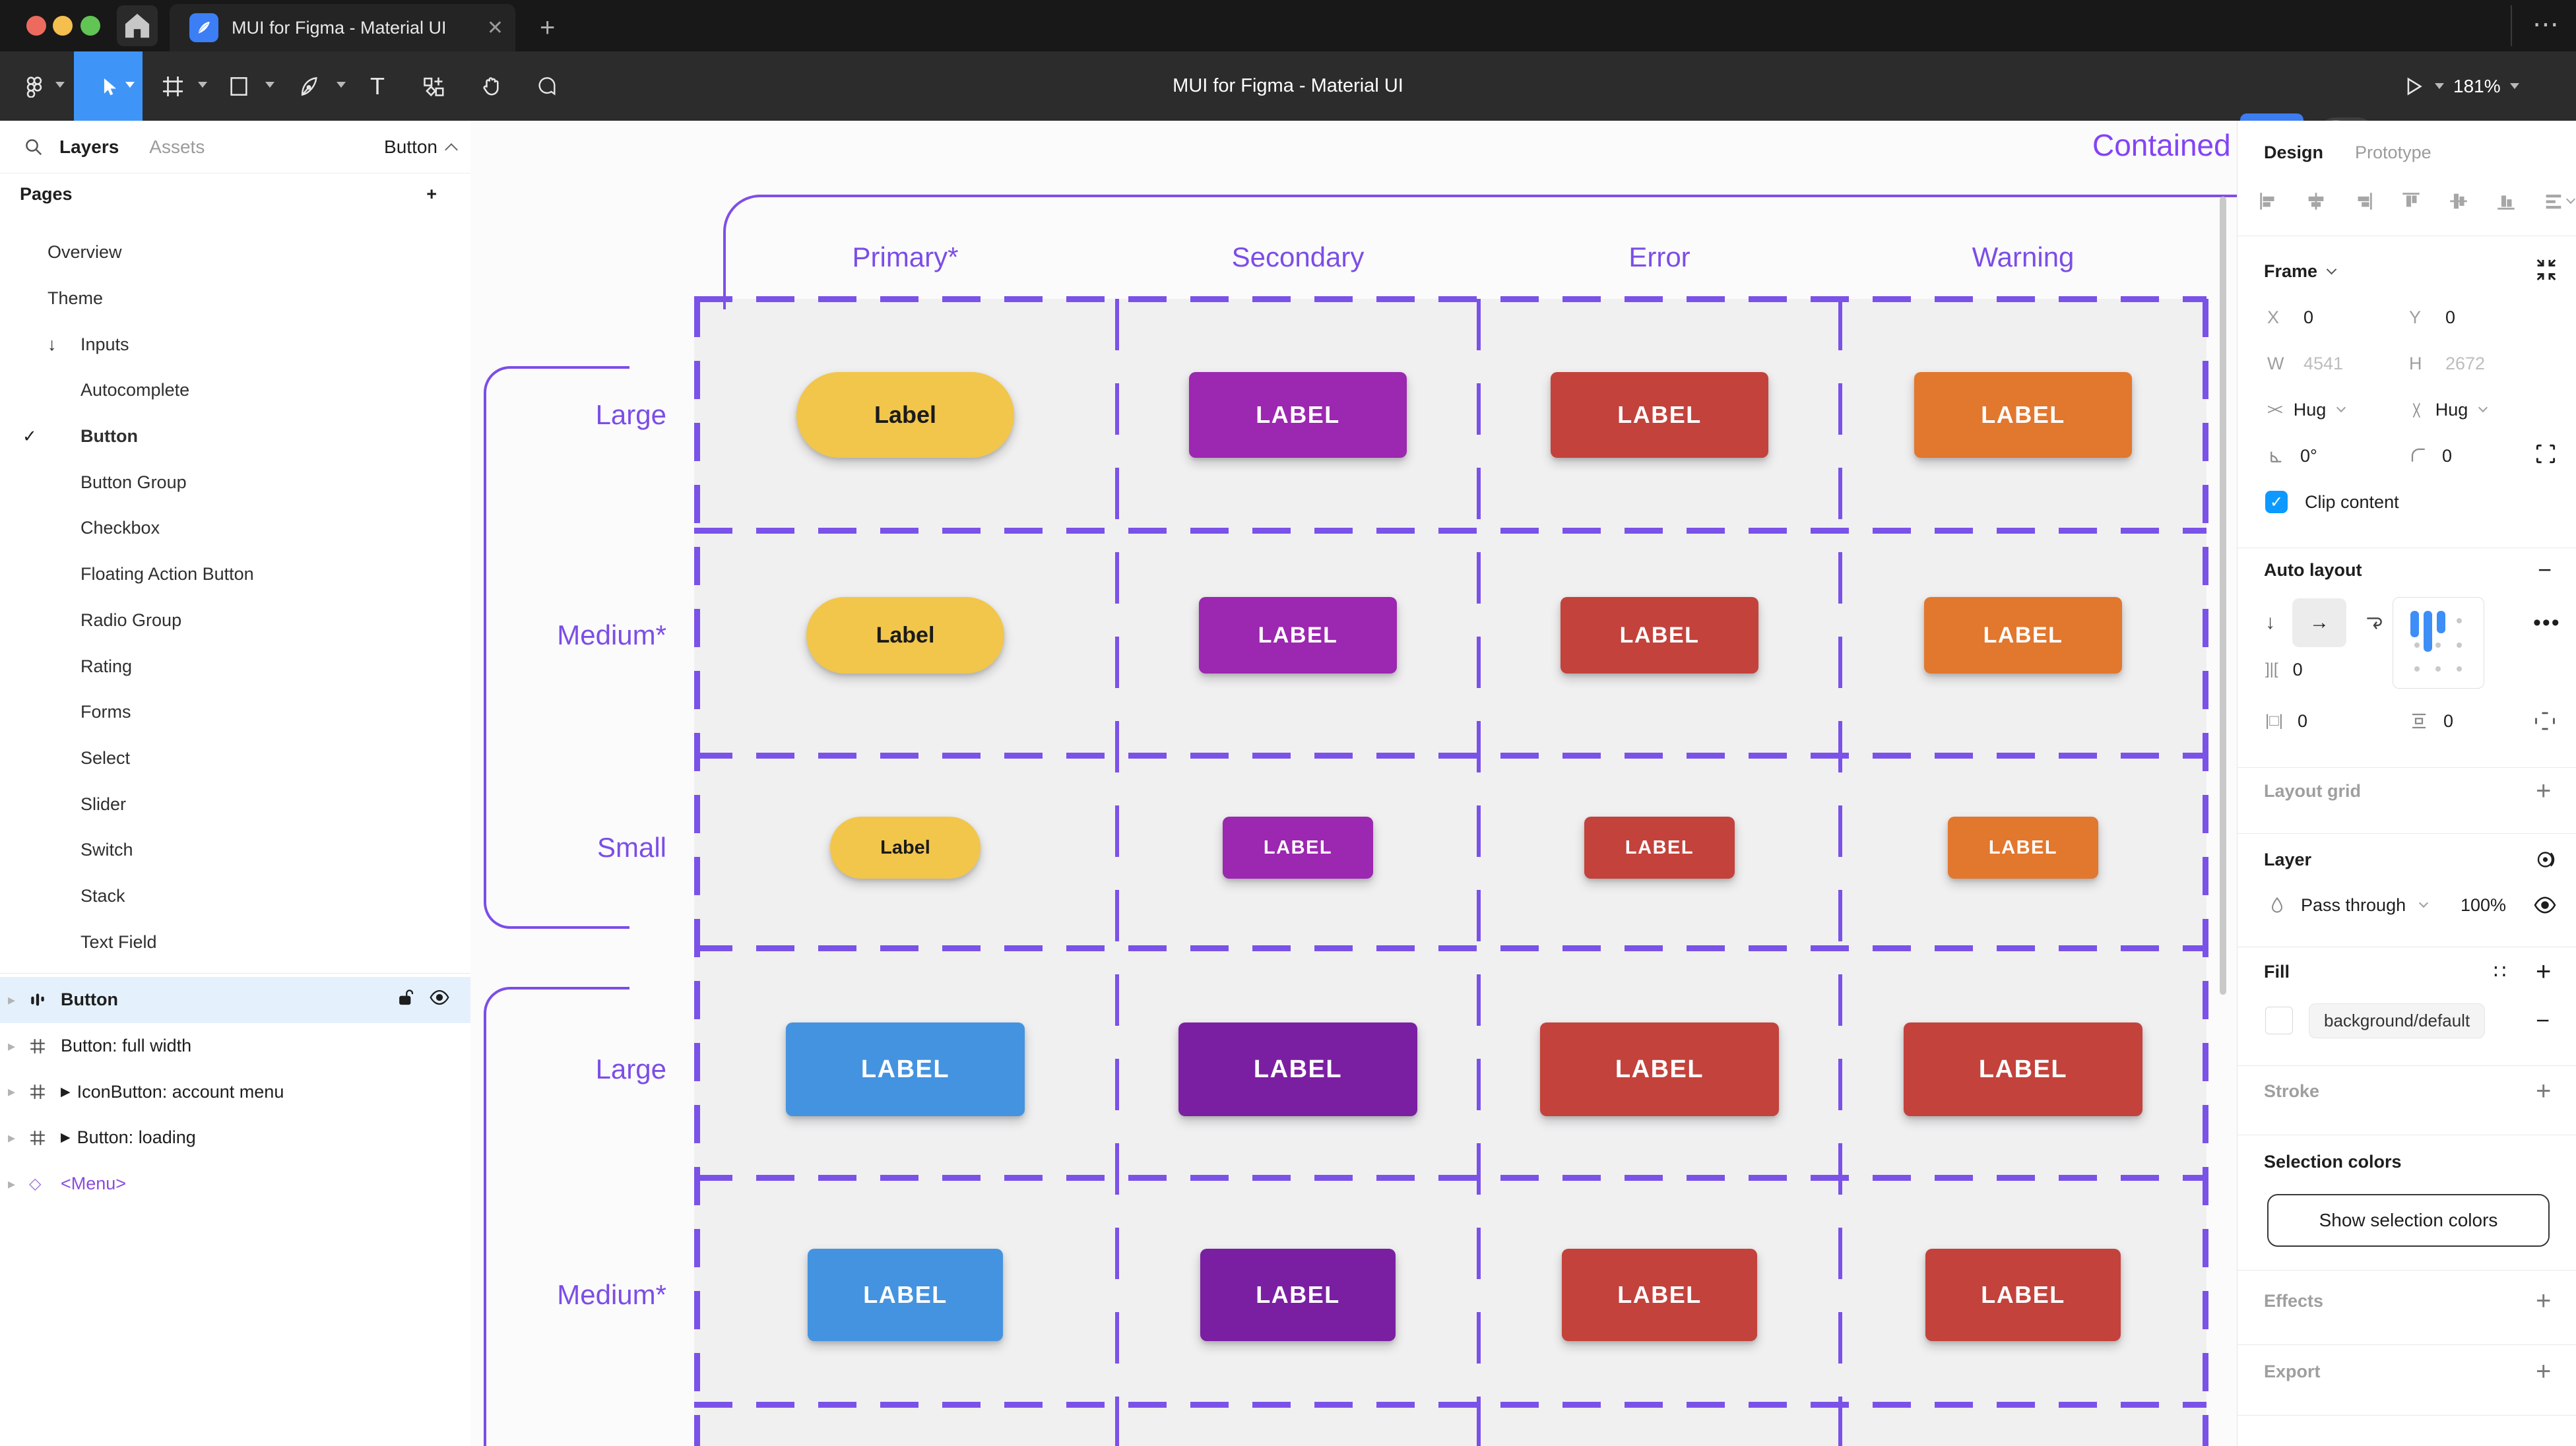 Image resolution: width=2576 pixels, height=1446 pixels. What do you see at coordinates (34, 86) in the screenshot?
I see `main-menu-button` at bounding box center [34, 86].